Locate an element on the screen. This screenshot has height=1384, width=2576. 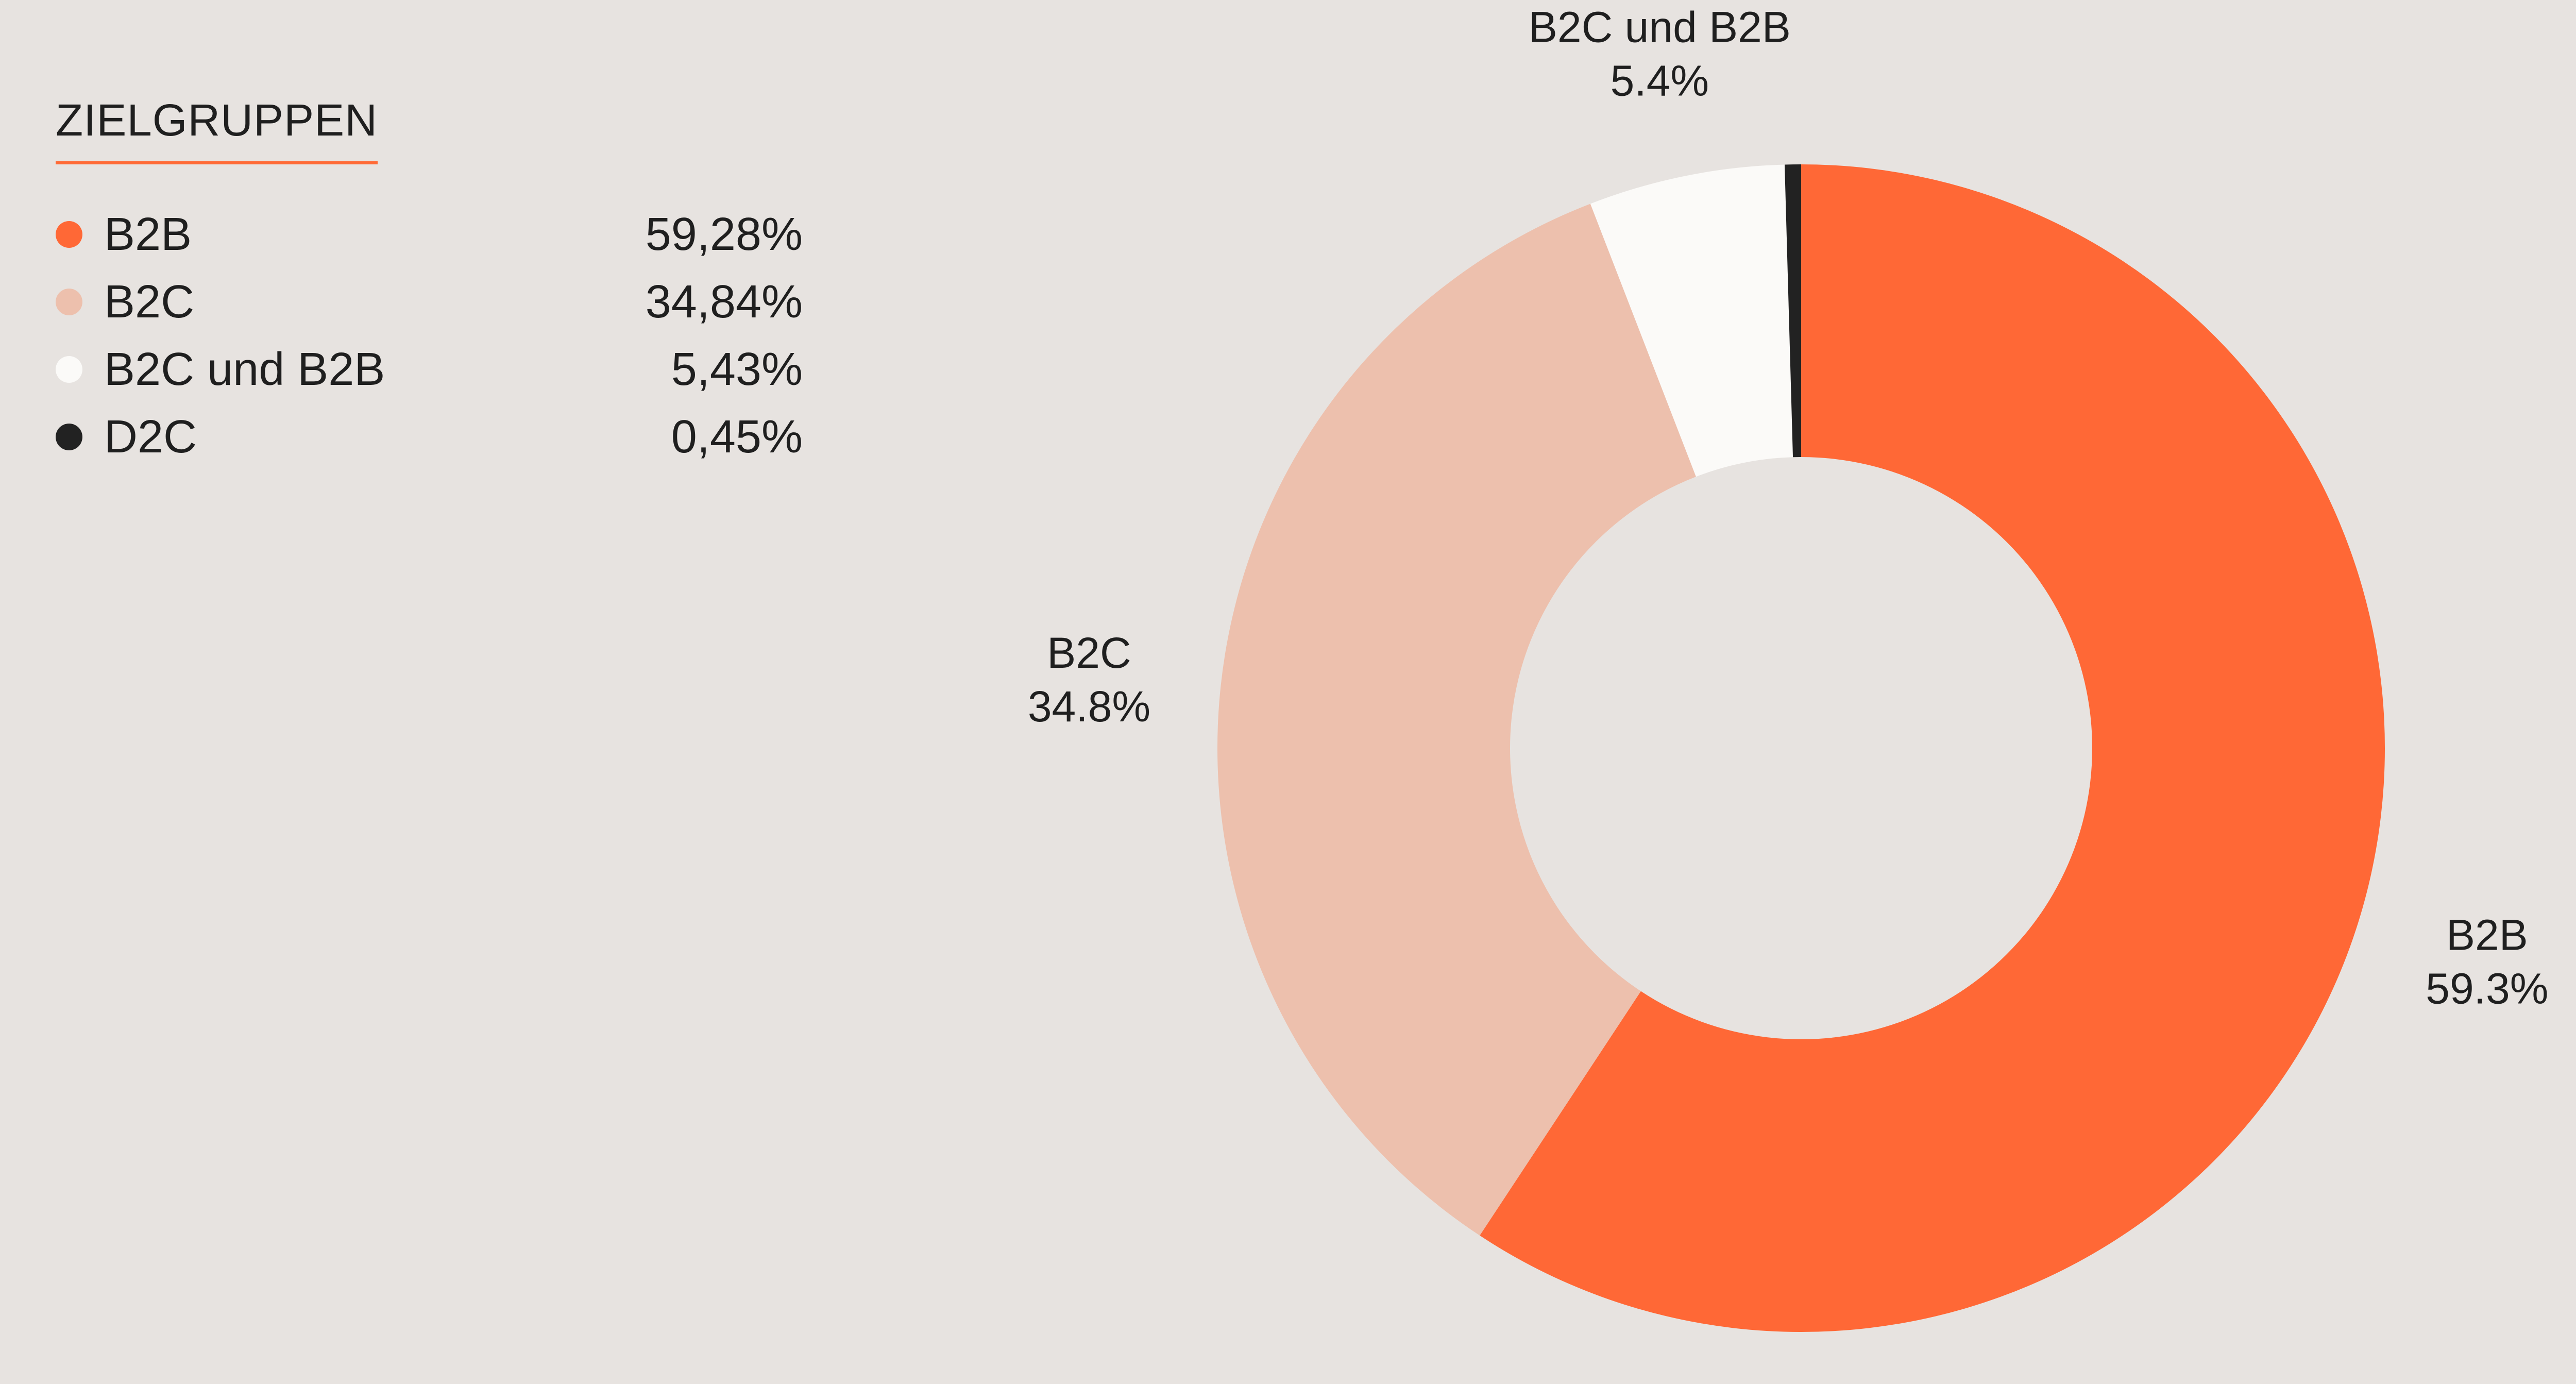
legend-dot-b2c-und-b2b is located at coordinates (69, 369).